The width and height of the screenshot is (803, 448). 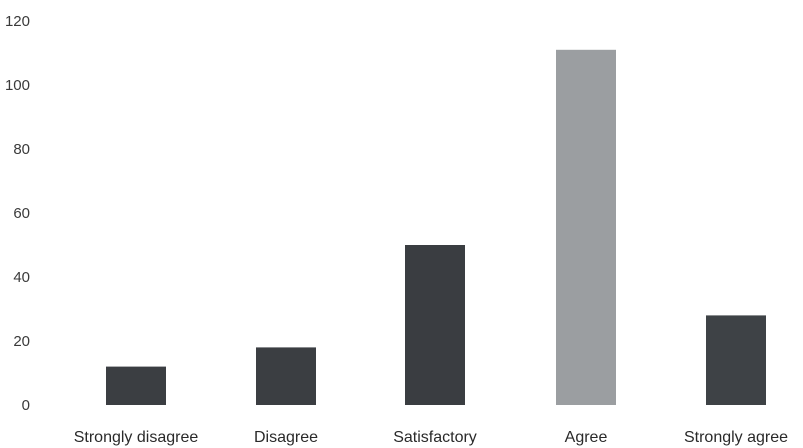 What do you see at coordinates (21, 277) in the screenshot?
I see `y-tick-label: 40` at bounding box center [21, 277].